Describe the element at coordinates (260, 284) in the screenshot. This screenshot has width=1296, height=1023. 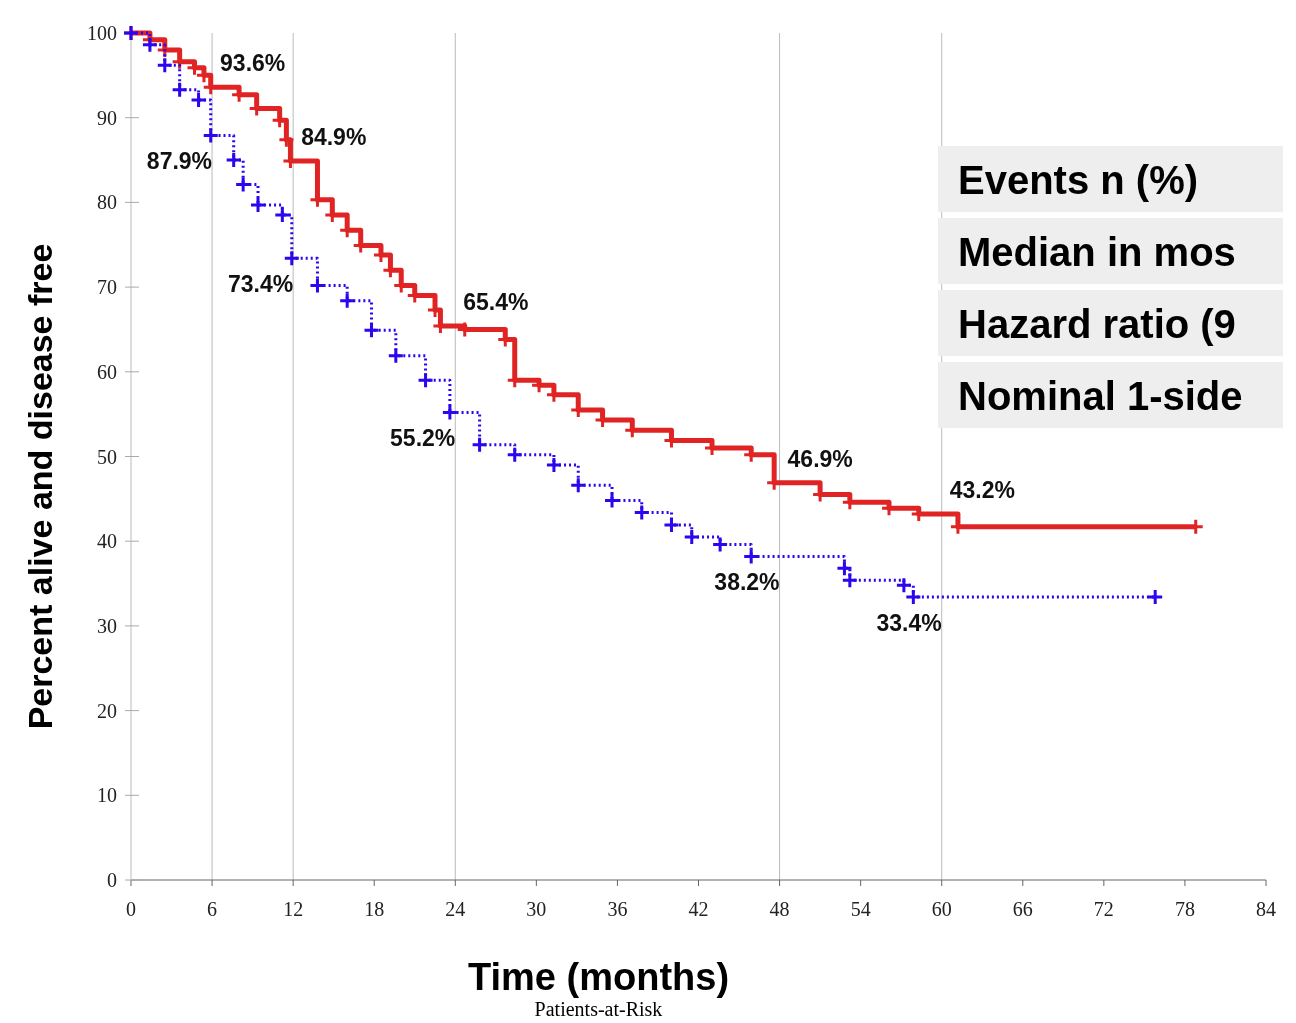
I see `annotation: 73.4%` at that location.